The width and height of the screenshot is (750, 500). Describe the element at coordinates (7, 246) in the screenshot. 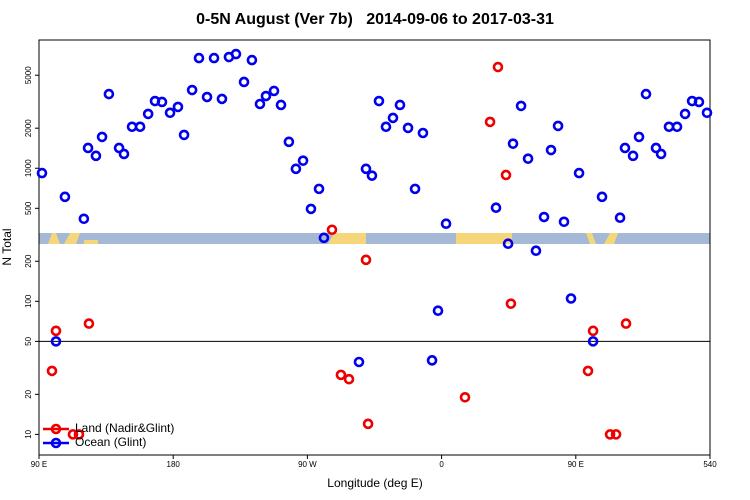

I see `y-axis-label: N Total` at that location.